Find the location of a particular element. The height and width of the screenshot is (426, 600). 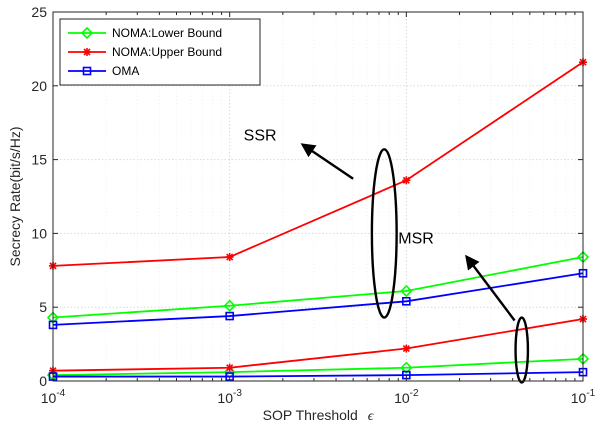

legend-item: NOMA:Upper Bound is located at coordinates (145, 52).